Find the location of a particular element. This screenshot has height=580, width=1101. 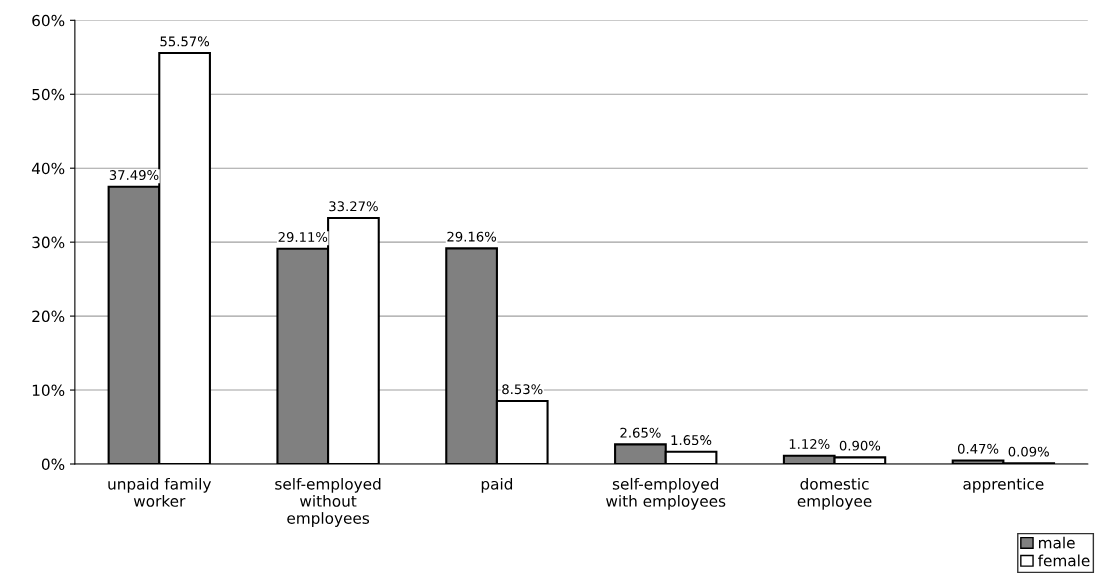

y-tick-label: 20% is located at coordinates (48, 316).